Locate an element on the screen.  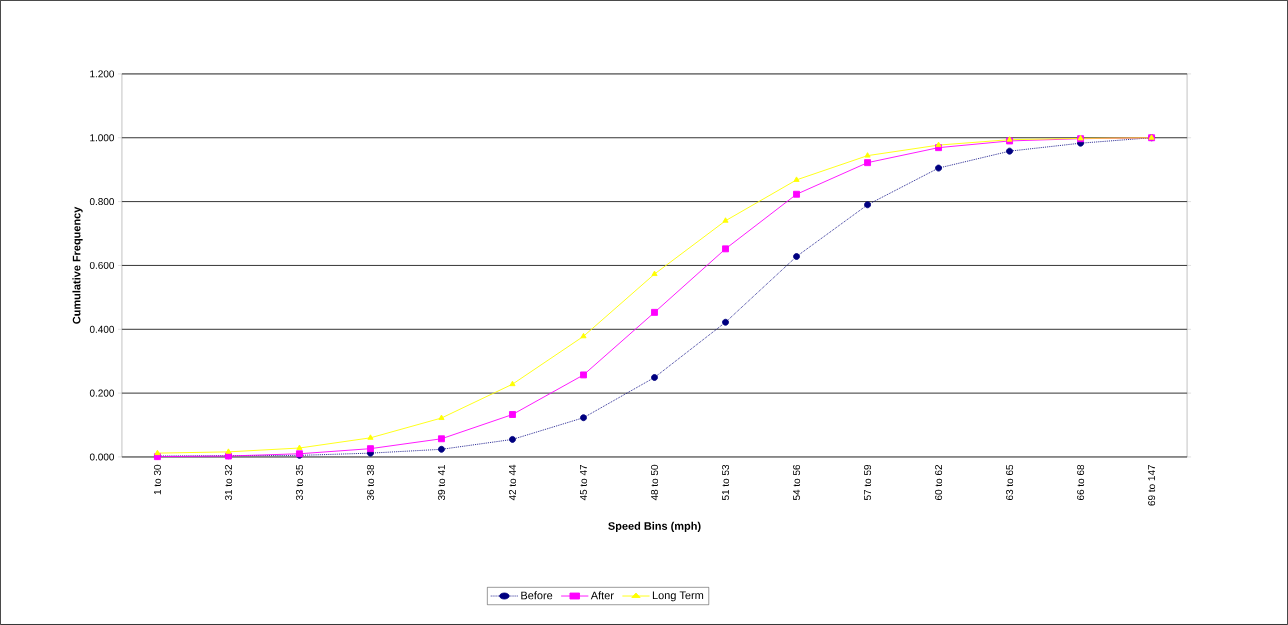
x-tick-label: 51 to 53 is located at coordinates (725, 482).